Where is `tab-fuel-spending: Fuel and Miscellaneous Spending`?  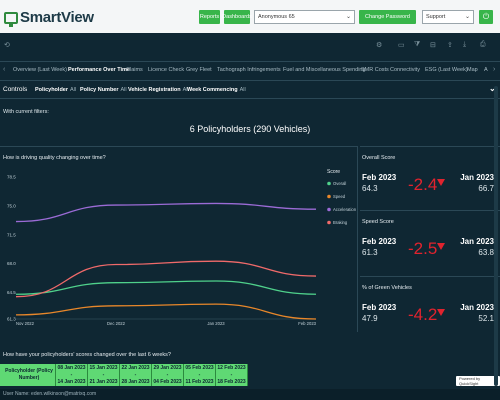
tab-fuel-spending: Fuel and Miscellaneous Spending is located at coordinates (324, 70).